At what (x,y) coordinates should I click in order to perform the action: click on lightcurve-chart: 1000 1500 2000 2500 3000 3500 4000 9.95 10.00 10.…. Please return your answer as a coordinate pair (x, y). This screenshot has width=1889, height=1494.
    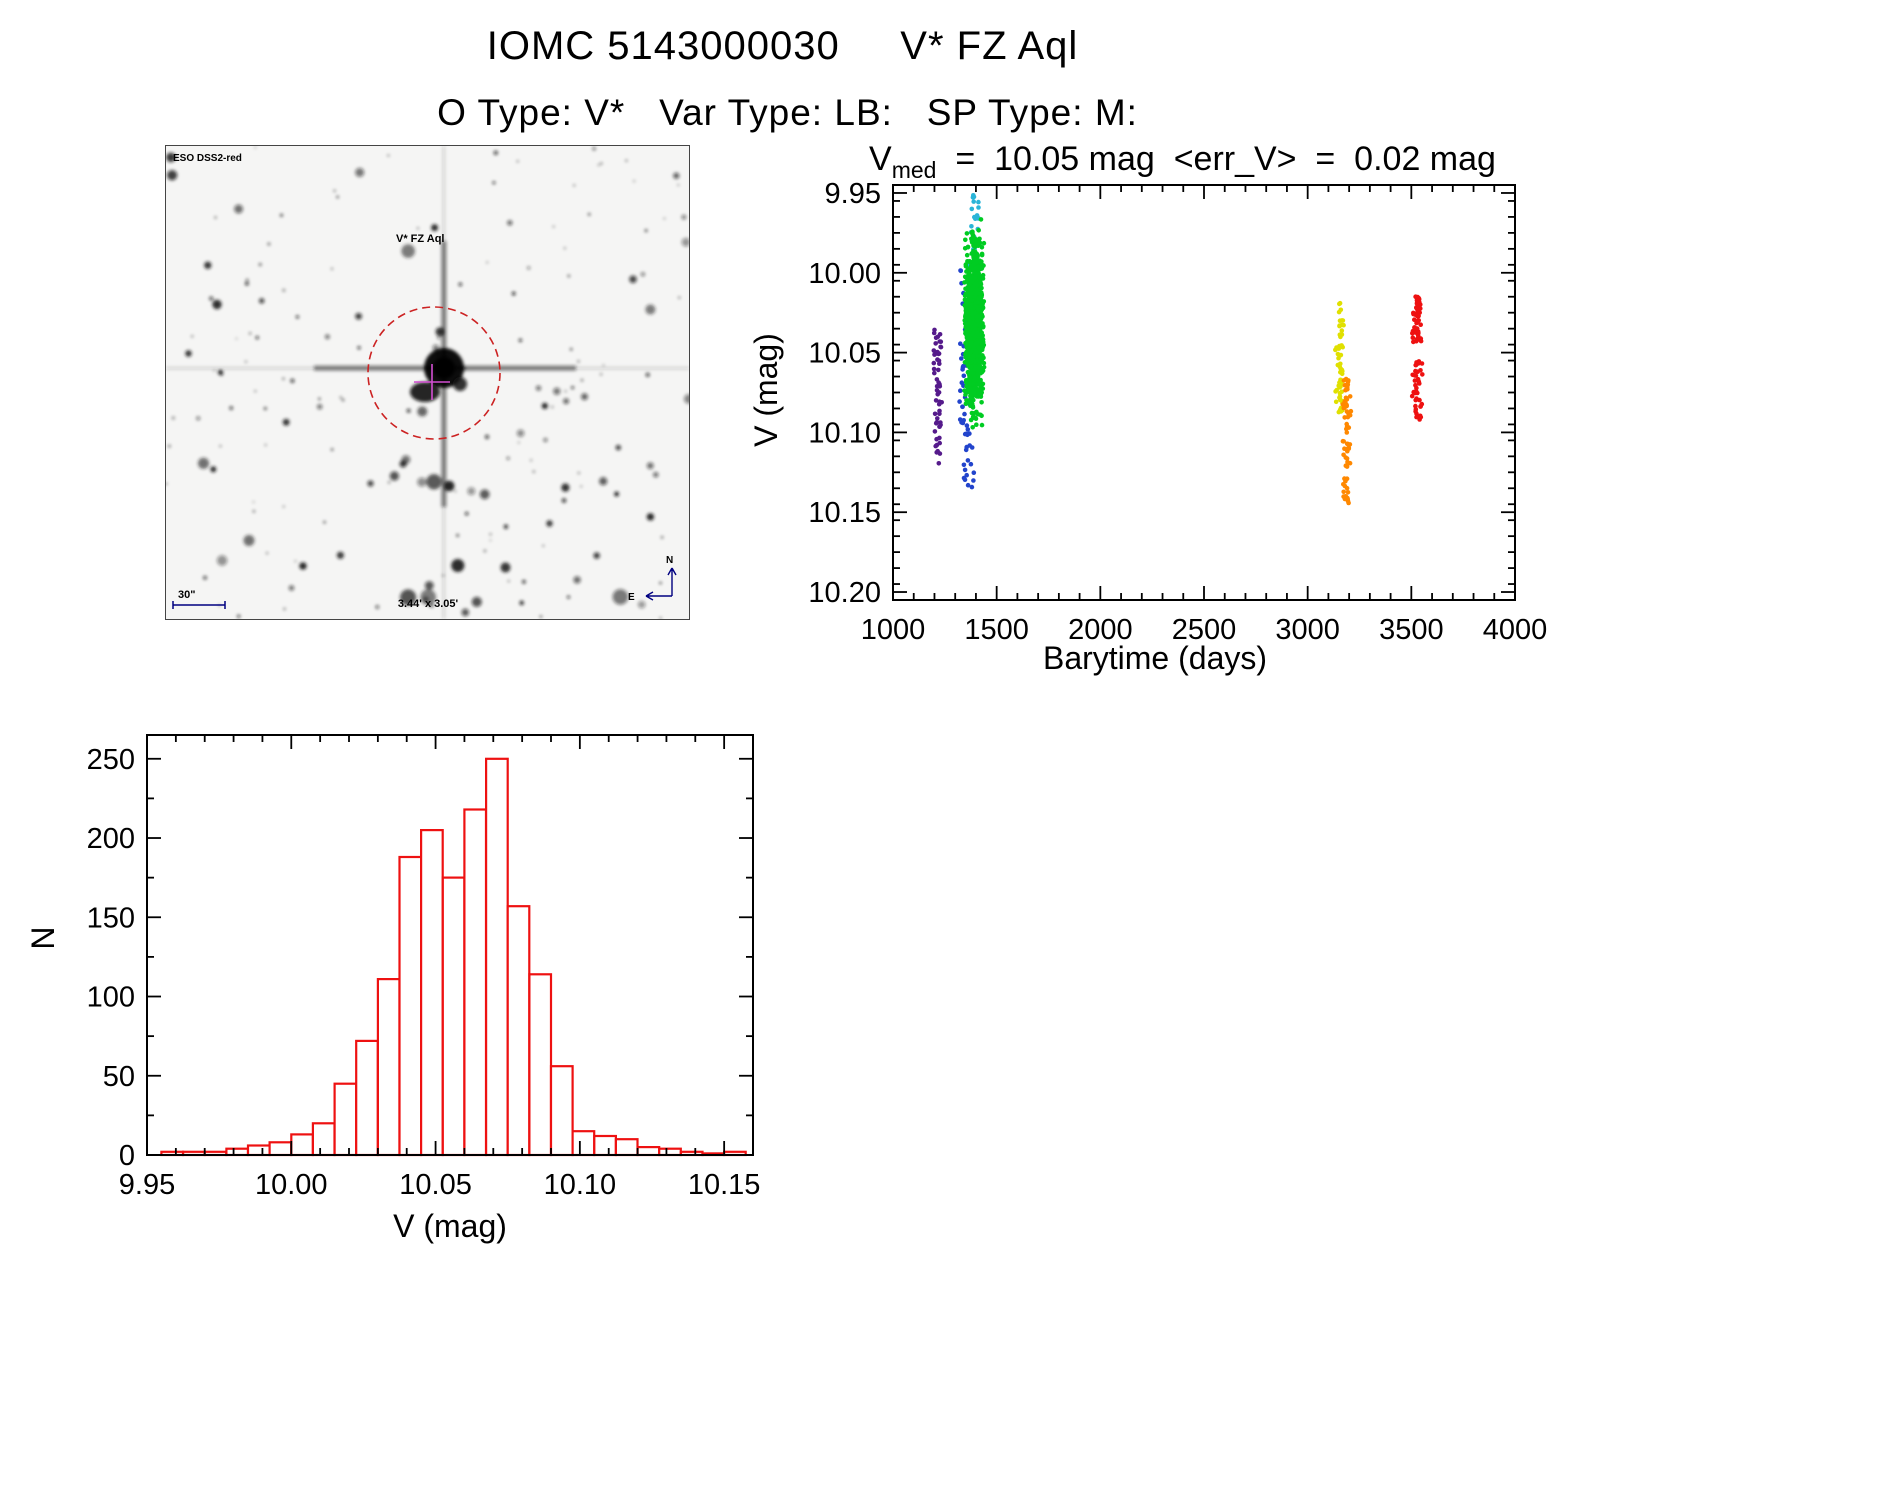
    Looking at the image, I should click on (1178, 412).